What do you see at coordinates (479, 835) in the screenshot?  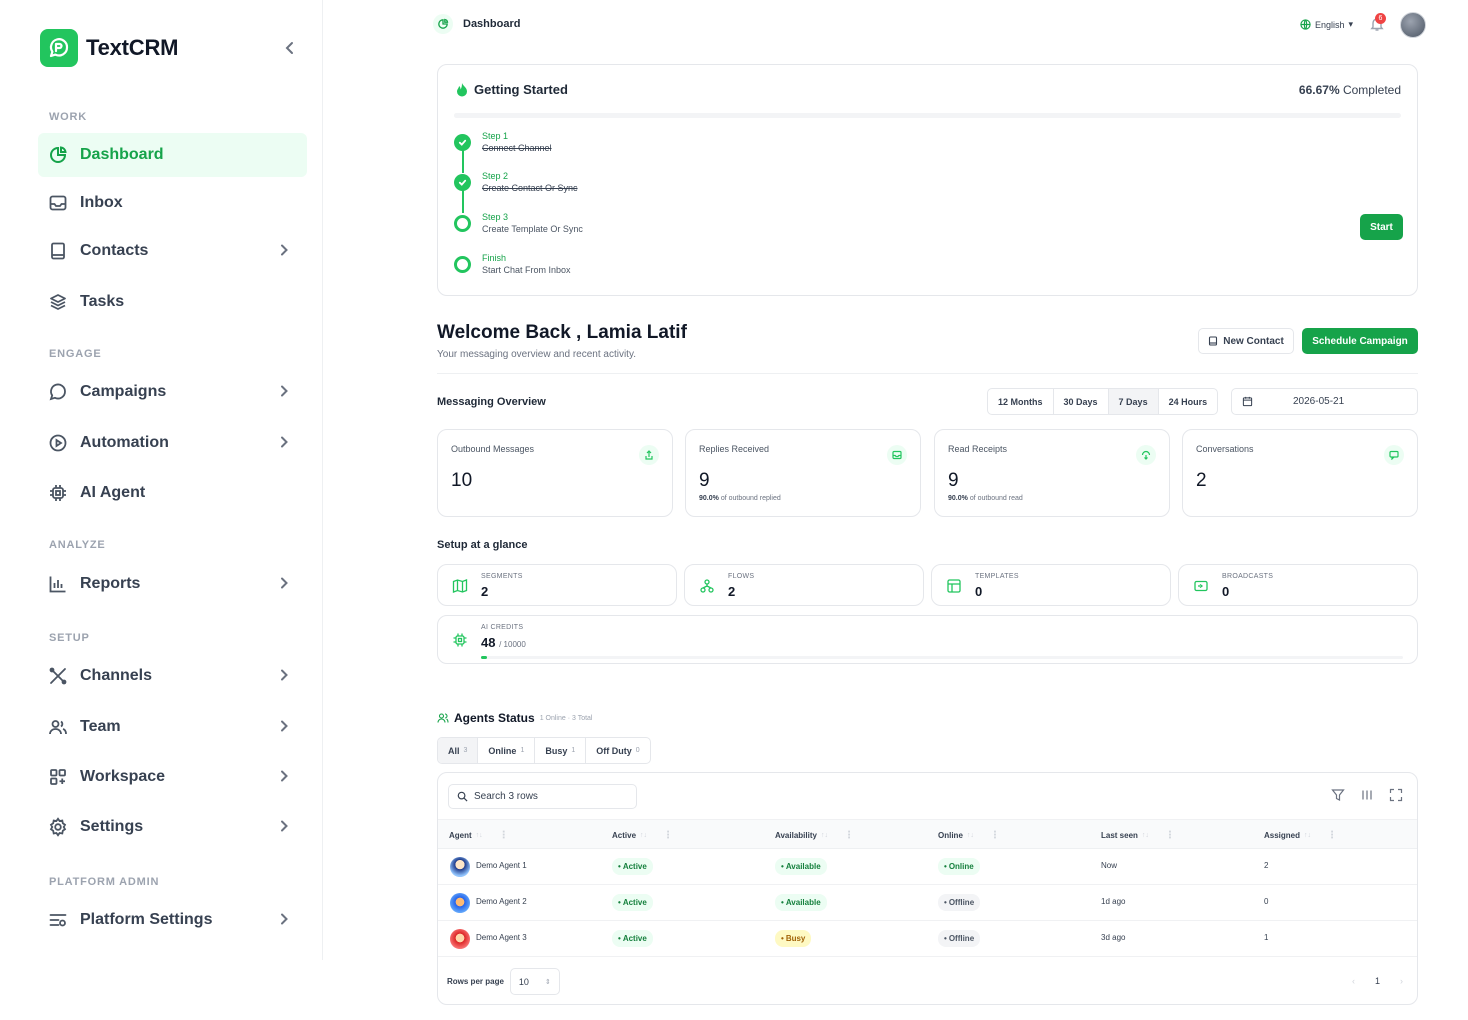 I see `column-agent: Agent ↑↓ ⋮` at bounding box center [479, 835].